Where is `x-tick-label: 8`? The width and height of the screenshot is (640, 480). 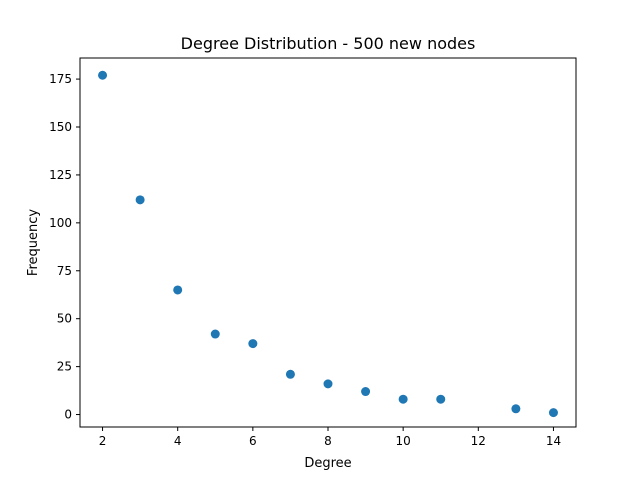
x-tick-label: 8 is located at coordinates (328, 441).